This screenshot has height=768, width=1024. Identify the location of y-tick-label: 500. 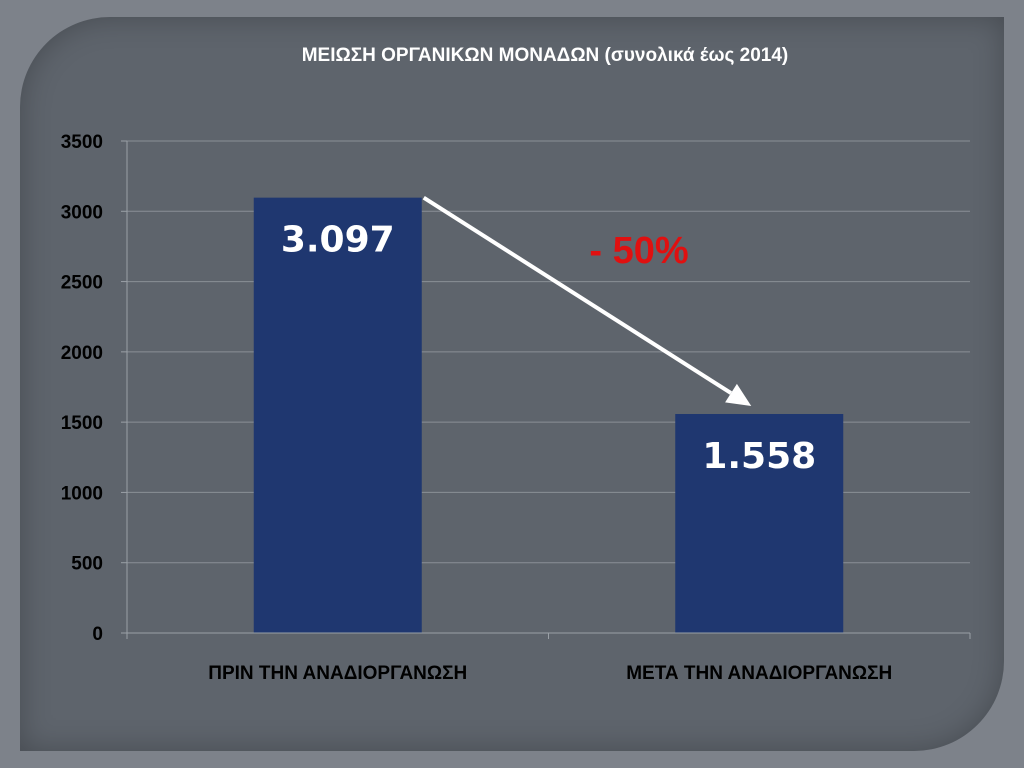
(87, 564).